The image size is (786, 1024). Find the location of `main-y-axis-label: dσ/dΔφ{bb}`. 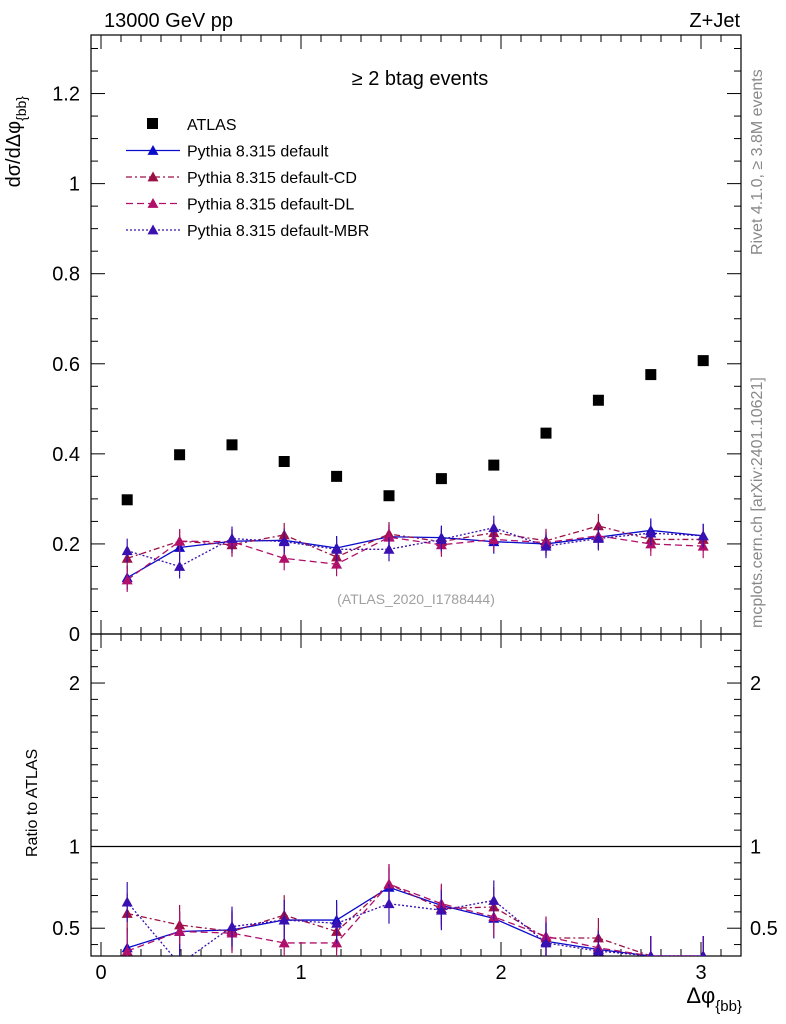

main-y-axis-label: dσ/dΔφ{bb} is located at coordinates (16, 142).